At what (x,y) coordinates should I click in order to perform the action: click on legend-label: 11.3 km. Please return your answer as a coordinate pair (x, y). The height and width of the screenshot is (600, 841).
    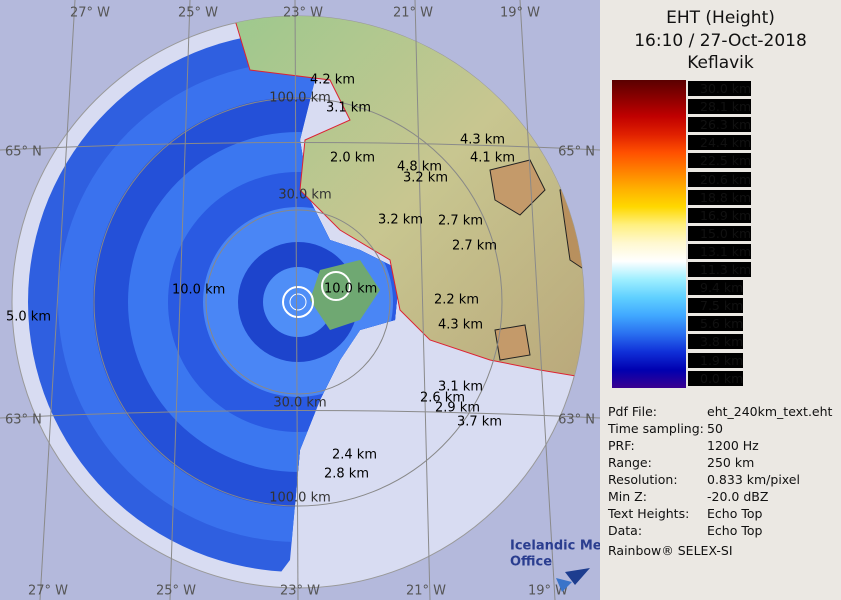
    Looking at the image, I should click on (720, 269).